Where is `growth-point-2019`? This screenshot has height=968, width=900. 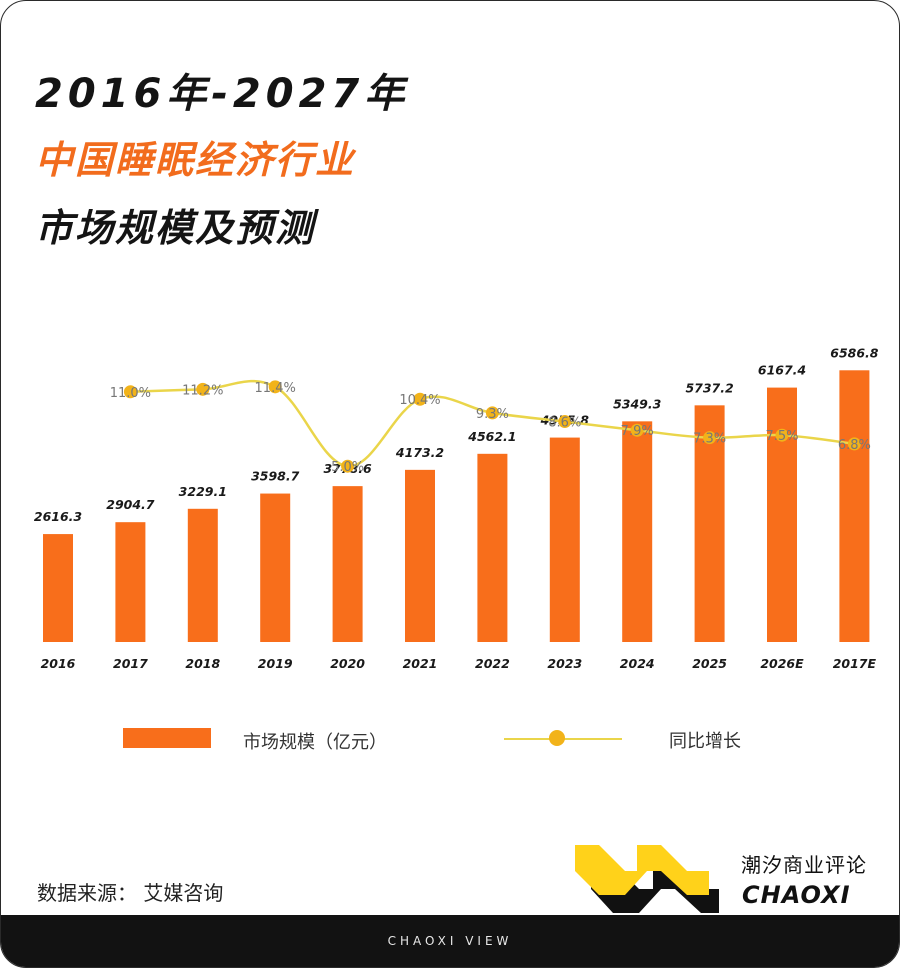
growth-point-2019 is located at coordinates (275, 387).